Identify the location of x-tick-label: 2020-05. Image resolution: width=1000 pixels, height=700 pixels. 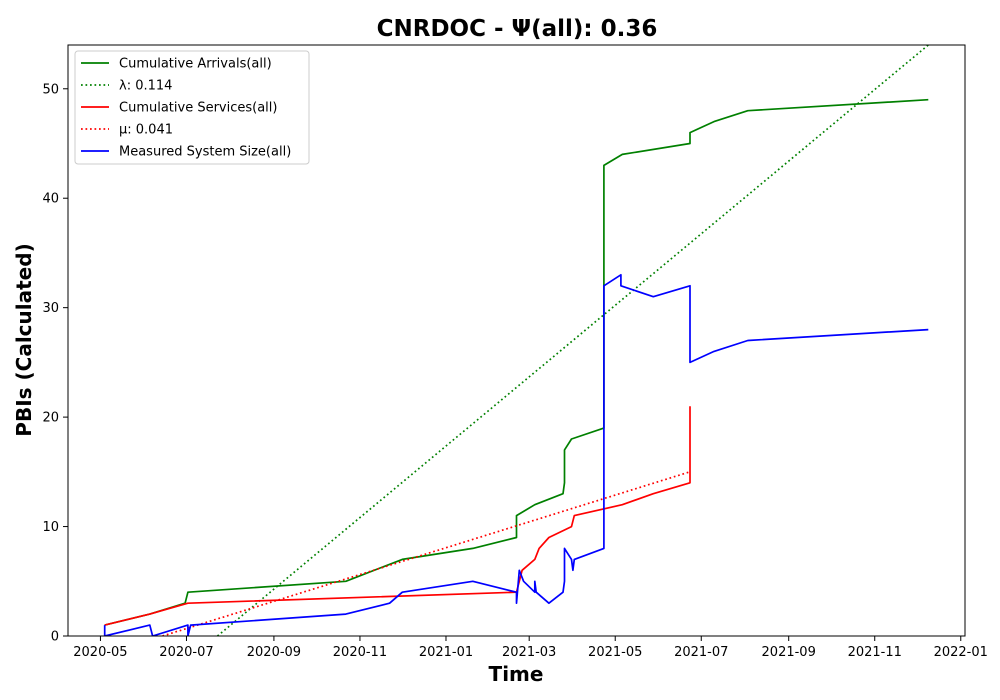
(100, 652).